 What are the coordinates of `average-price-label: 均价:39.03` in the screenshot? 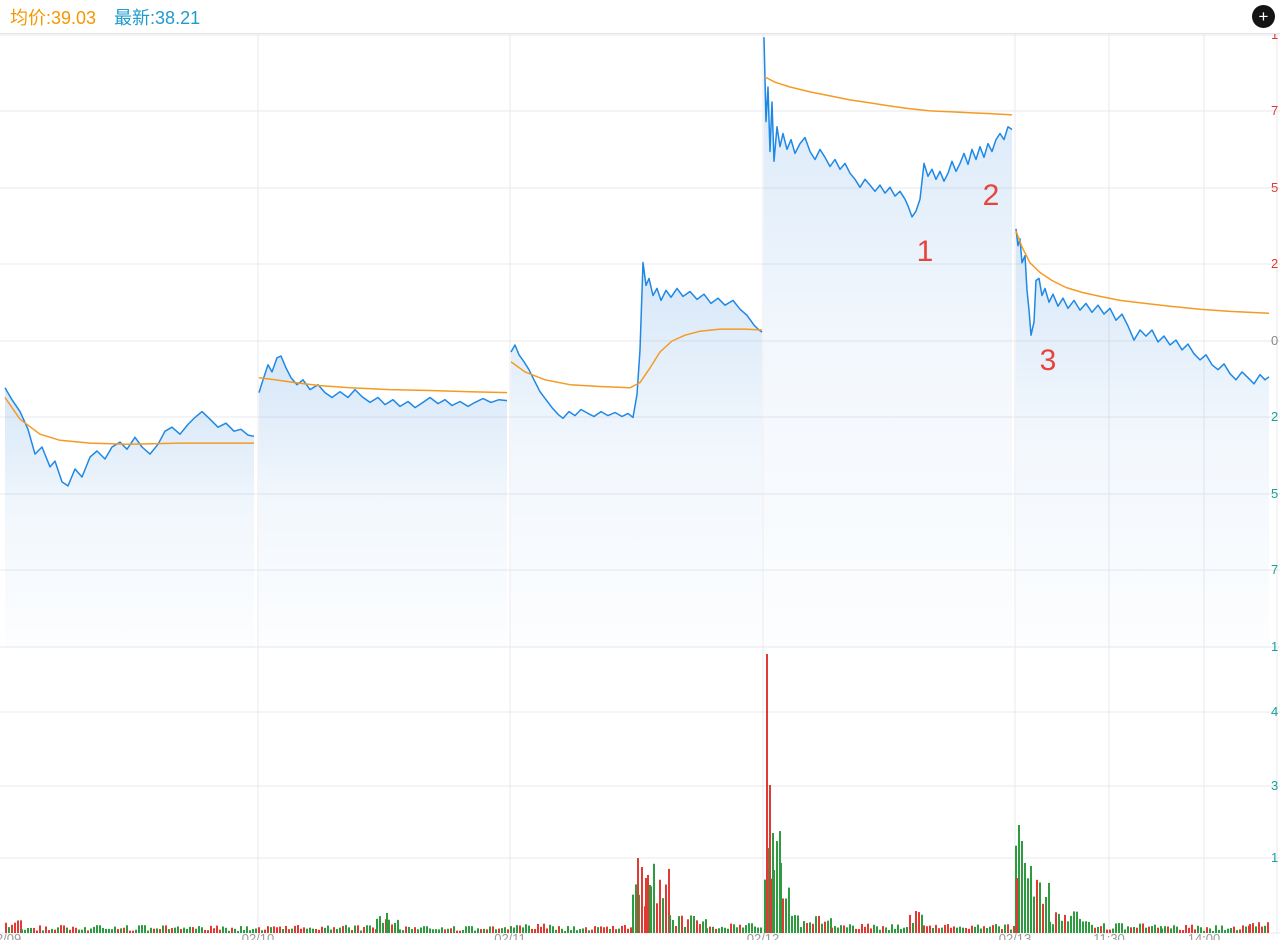 It's located at (53, 17).